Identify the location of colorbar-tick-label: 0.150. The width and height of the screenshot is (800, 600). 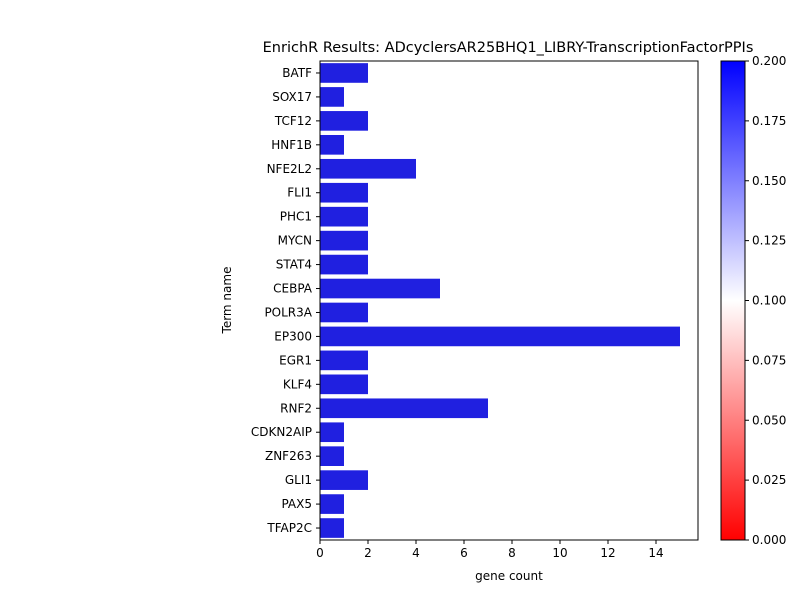
(769, 181).